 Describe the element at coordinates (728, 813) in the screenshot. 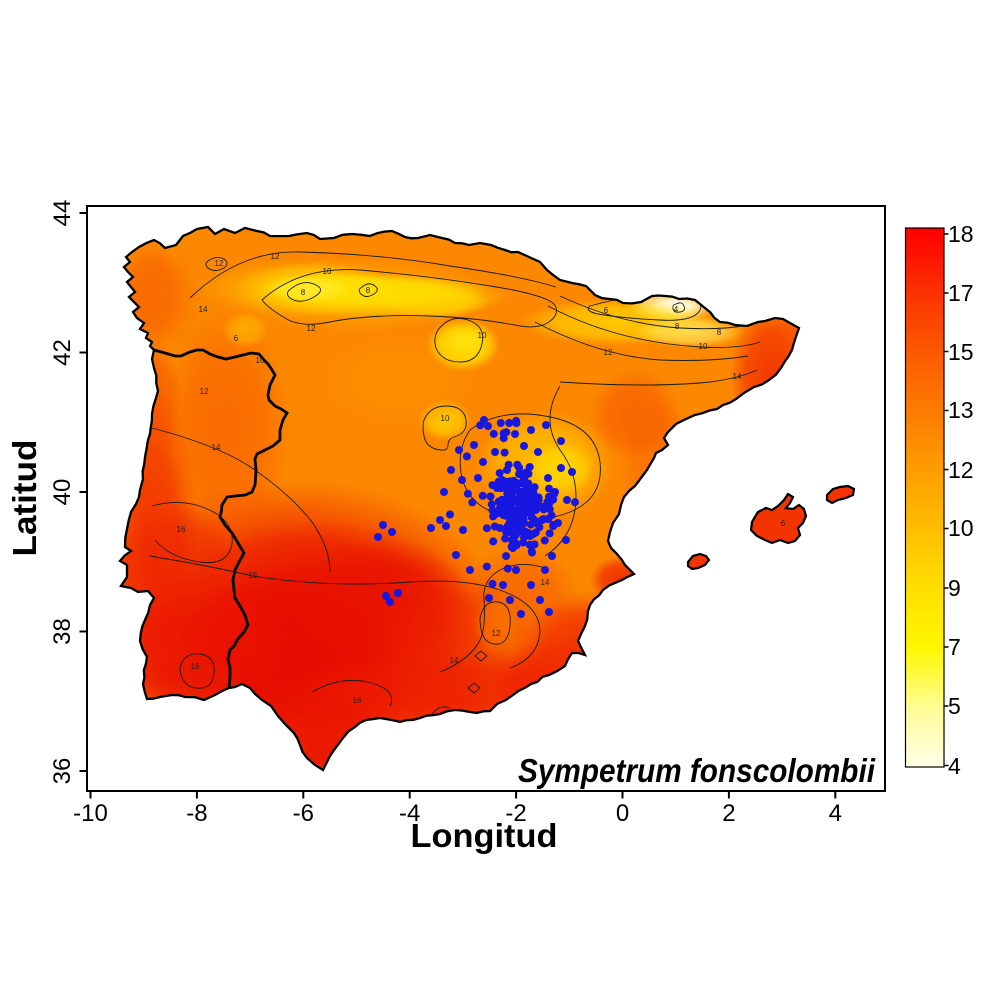

I see `svg-text: 2` at that location.